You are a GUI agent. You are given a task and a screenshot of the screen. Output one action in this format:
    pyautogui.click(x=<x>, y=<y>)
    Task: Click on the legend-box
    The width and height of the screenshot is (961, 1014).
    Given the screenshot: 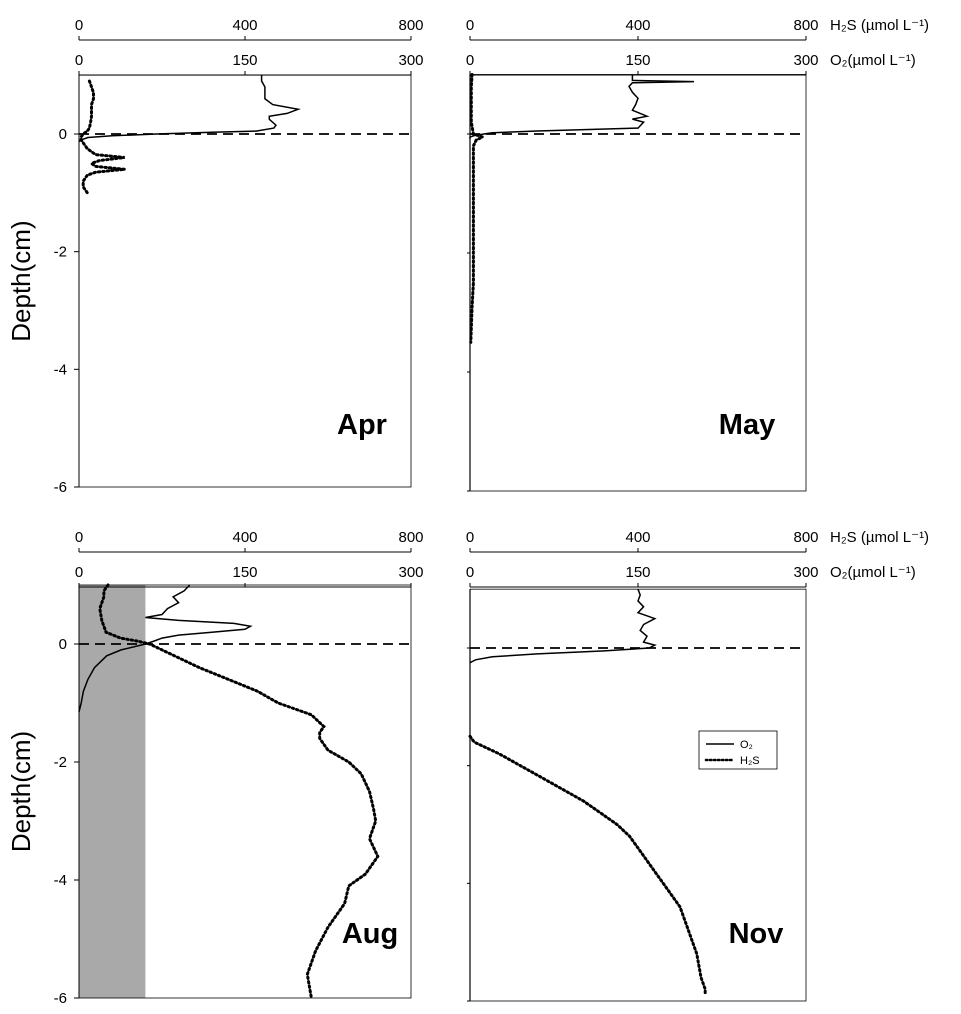 What is the action you would take?
    pyautogui.click(x=738, y=750)
    